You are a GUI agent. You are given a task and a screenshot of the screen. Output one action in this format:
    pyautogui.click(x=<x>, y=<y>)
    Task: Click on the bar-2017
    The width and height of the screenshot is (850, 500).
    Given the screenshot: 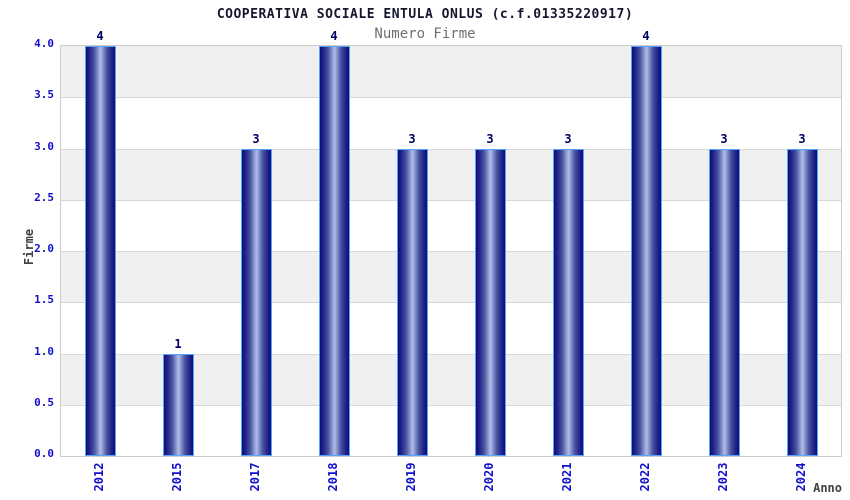 What is the action you would take?
    pyautogui.click(x=256, y=302)
    